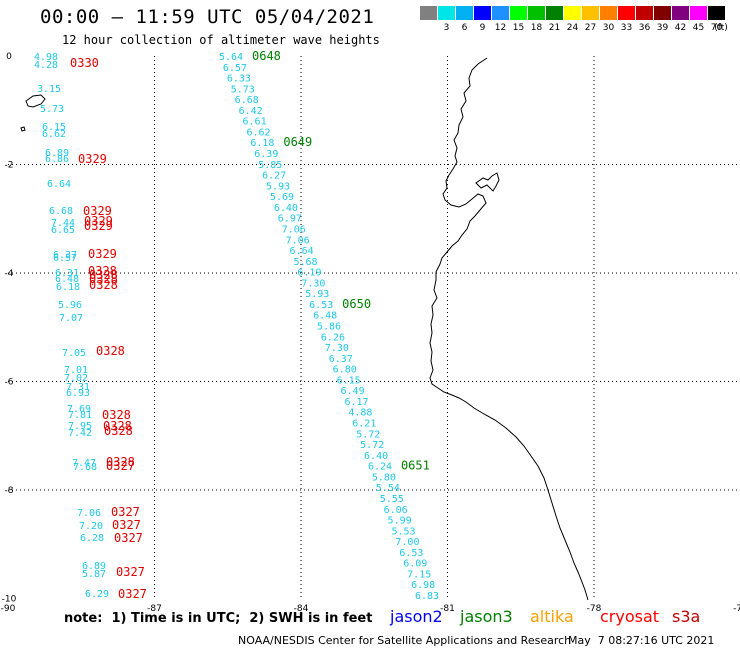  I want to click on track-wave-height: 5.68, so click(305, 262).